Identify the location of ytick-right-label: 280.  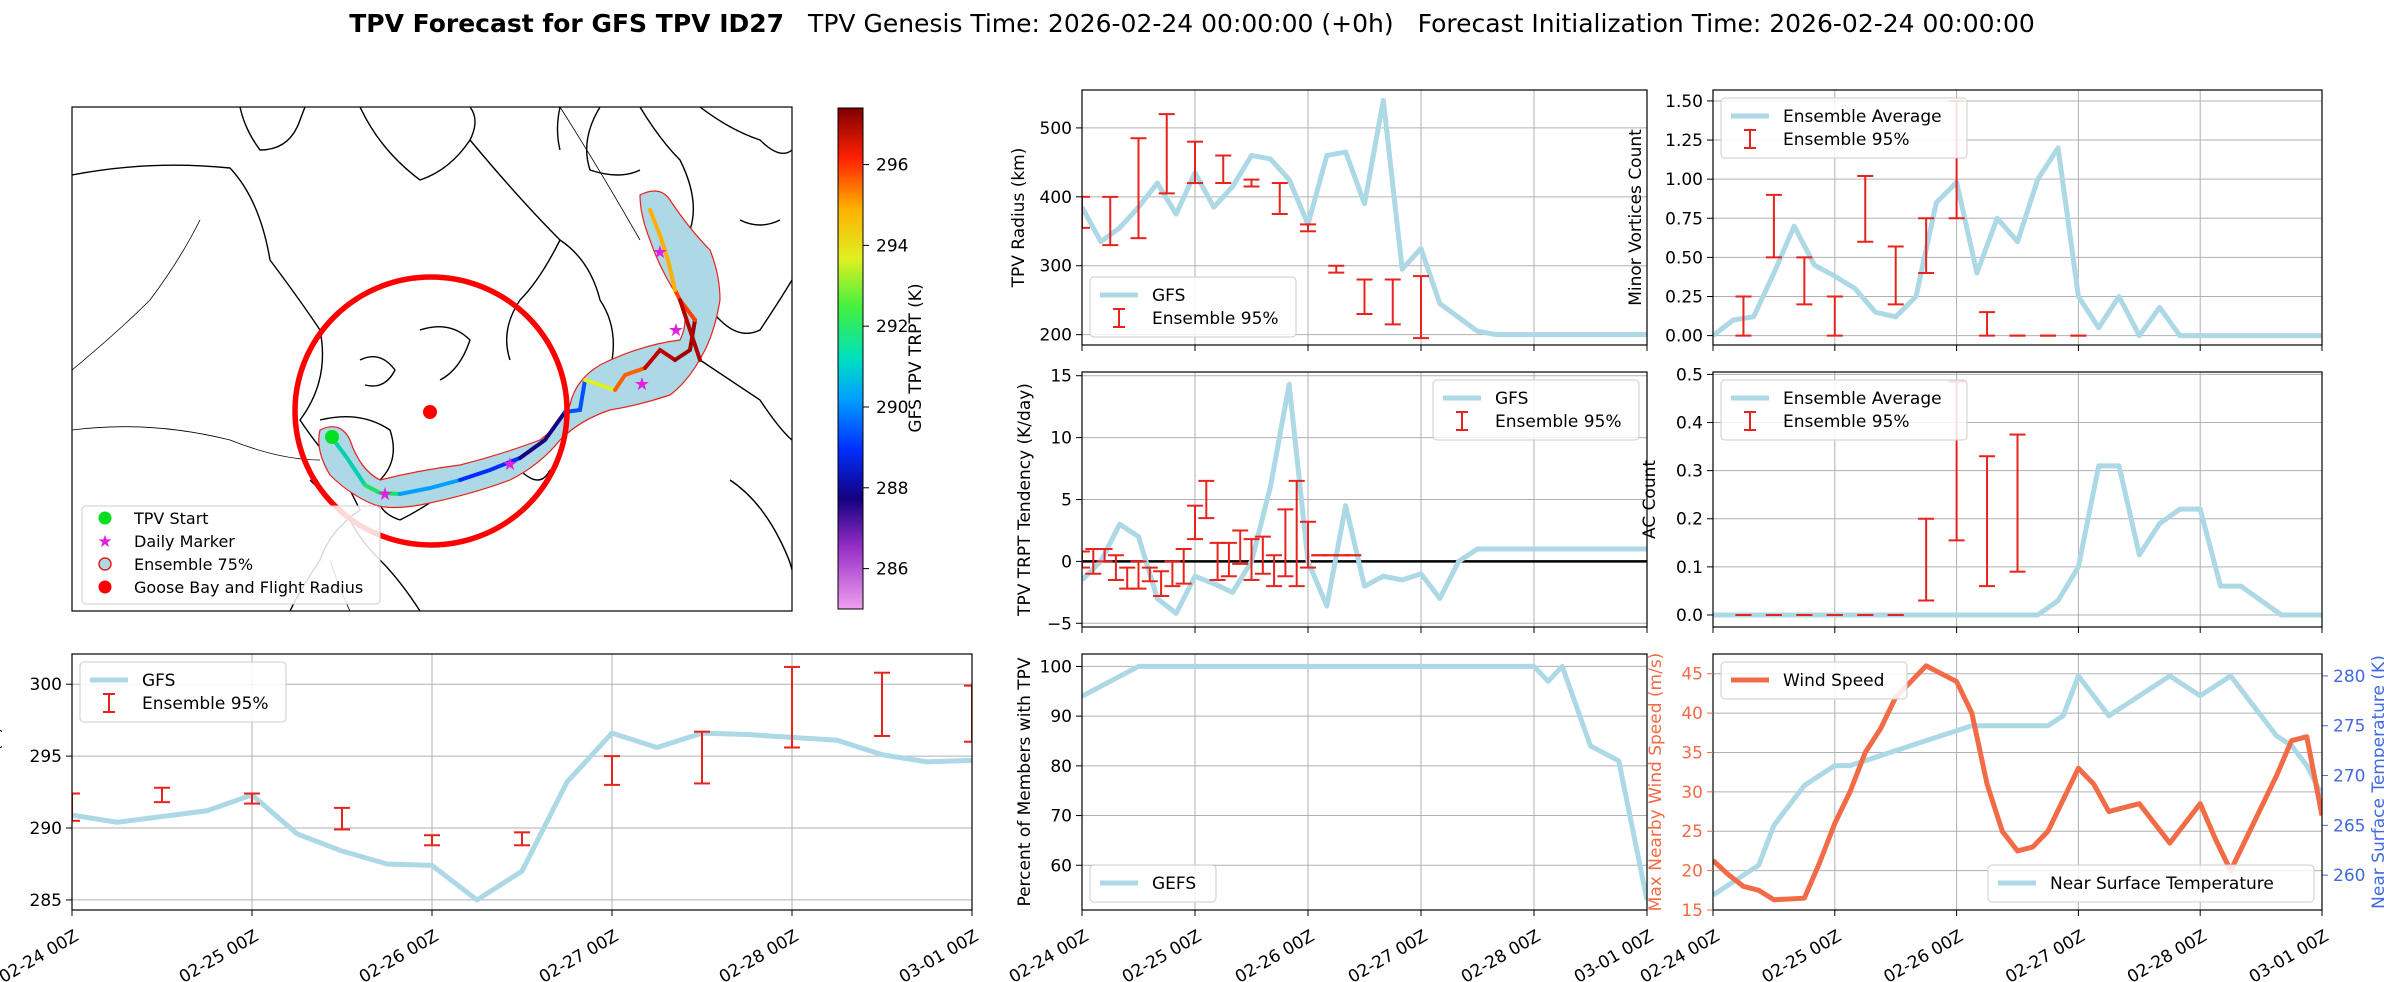
(2349, 677).